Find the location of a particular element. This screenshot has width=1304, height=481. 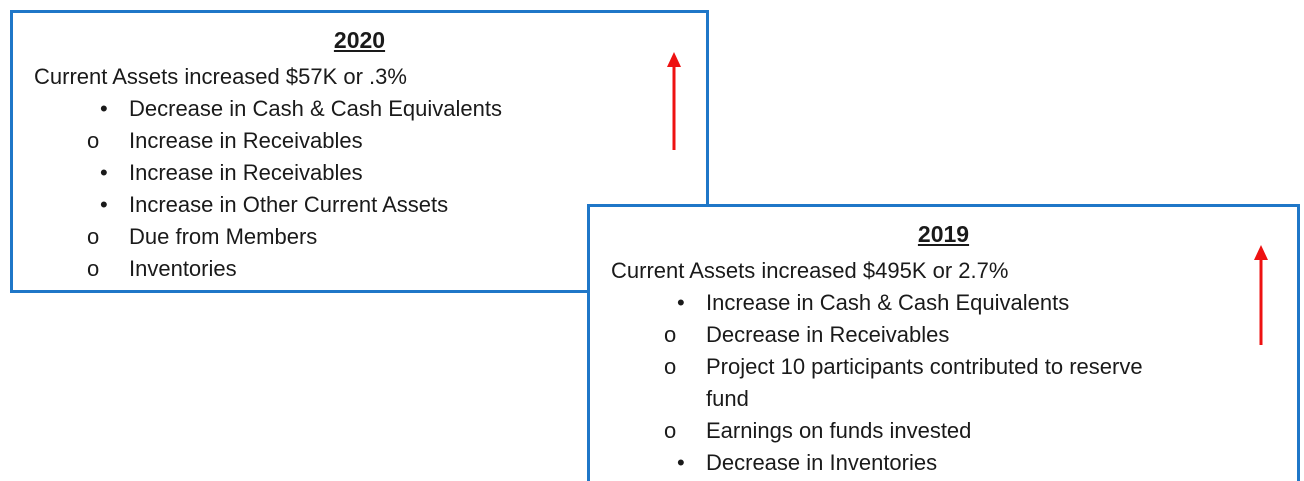

bullet-item: Decrease in Inventories is located at coordinates (893, 463).